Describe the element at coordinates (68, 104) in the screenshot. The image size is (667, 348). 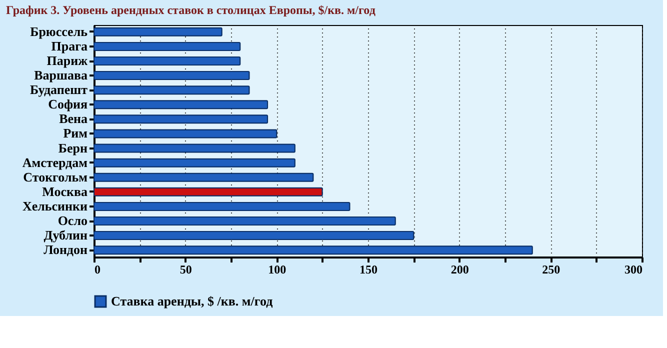
I see `y-tick-label: София` at that location.